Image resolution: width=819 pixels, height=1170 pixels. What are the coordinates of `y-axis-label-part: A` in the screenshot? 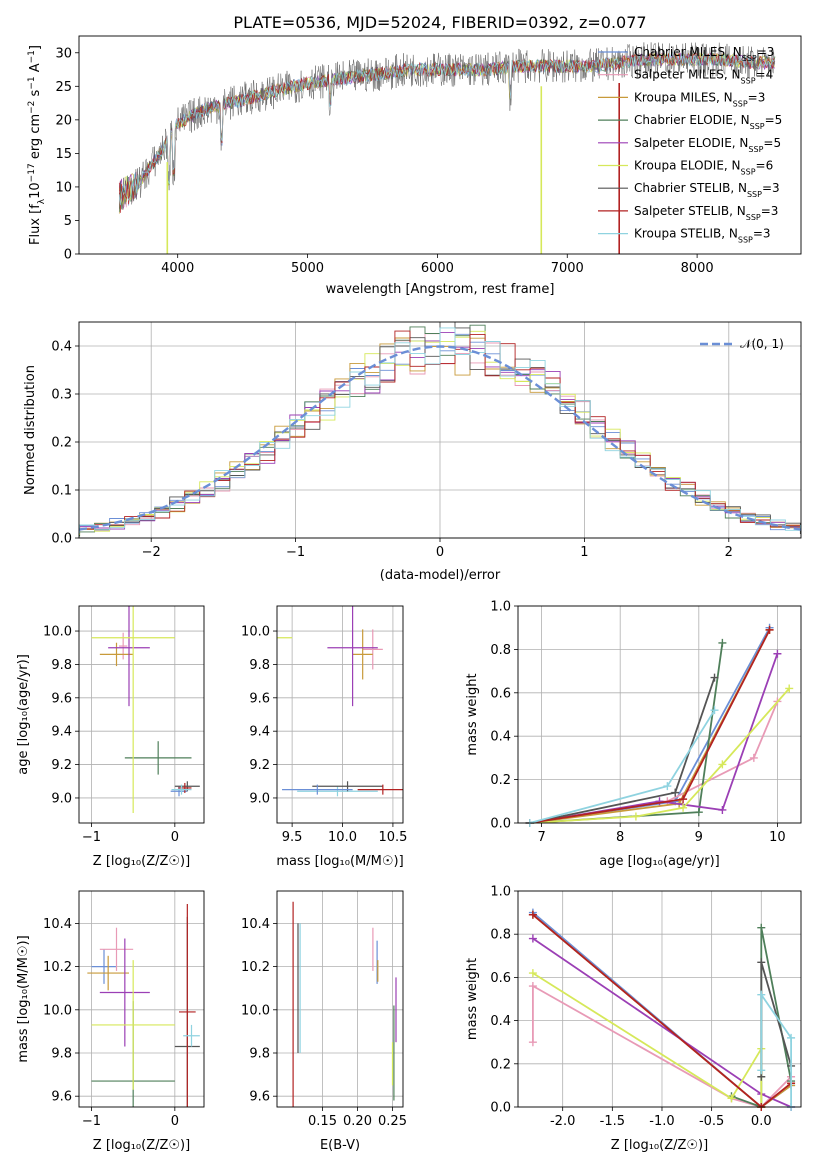 It's located at (35, 69).